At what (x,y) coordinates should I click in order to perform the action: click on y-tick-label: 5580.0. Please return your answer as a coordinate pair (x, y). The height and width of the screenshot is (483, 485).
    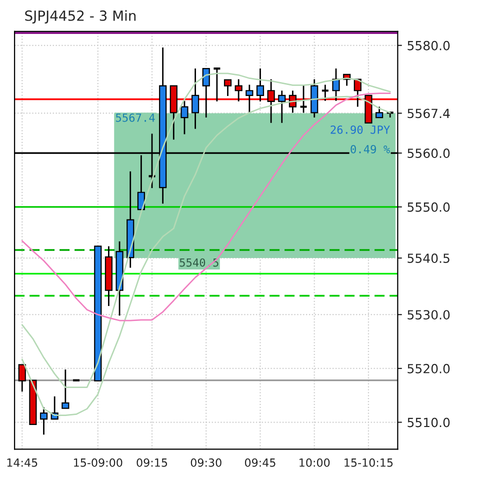
    Looking at the image, I should click on (429, 45).